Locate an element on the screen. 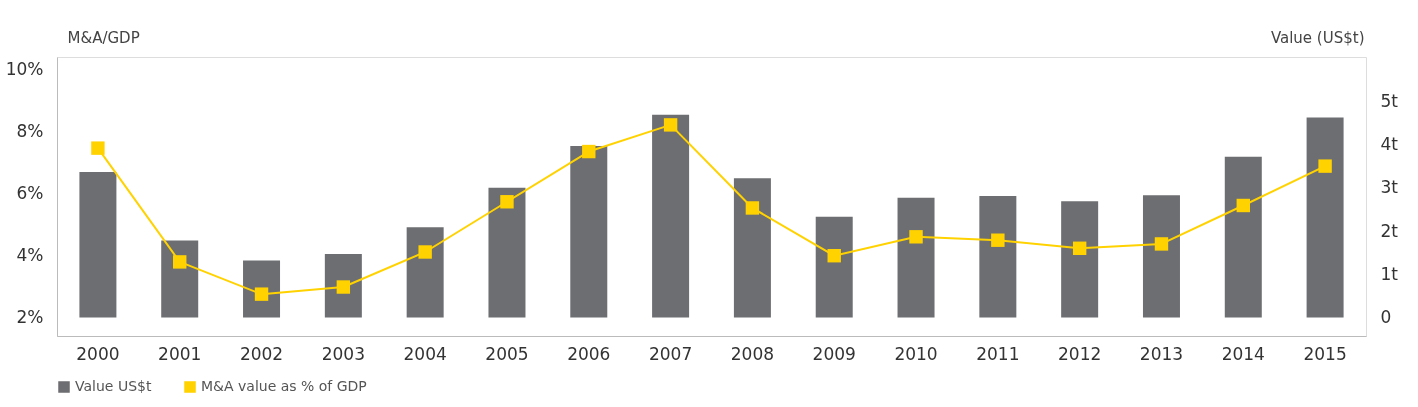 The width and height of the screenshot is (1418, 407). y-tick-label: 4% is located at coordinates (30, 254).